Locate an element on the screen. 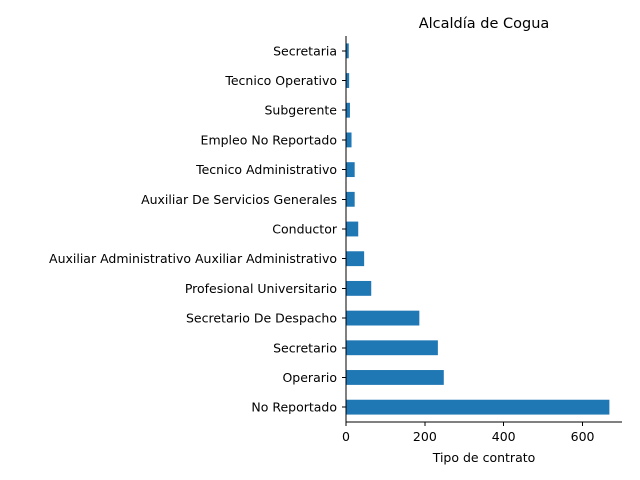 This screenshot has height=480, width=640. chart-title: Alcaldía de Cogua is located at coordinates (484, 24).